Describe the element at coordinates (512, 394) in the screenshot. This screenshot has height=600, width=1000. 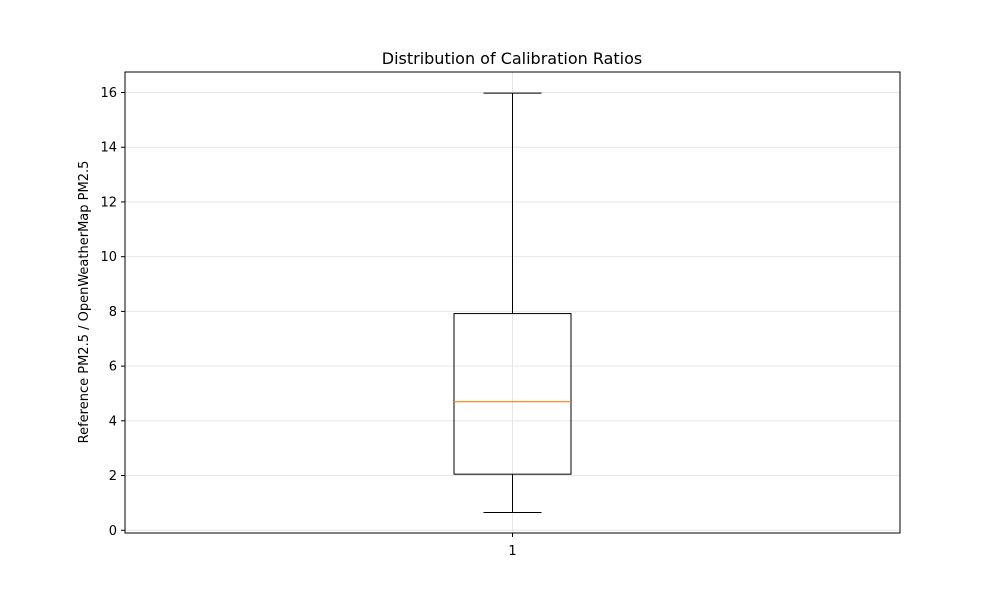
I see `iqr-box` at that location.